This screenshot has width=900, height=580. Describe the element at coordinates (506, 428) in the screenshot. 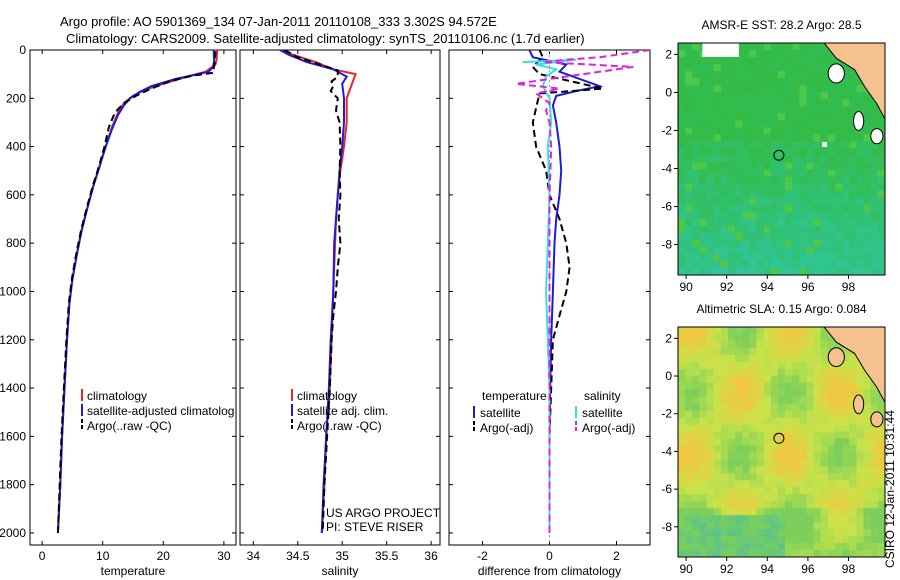

I see `legend-entry: Argo(-adj)` at that location.